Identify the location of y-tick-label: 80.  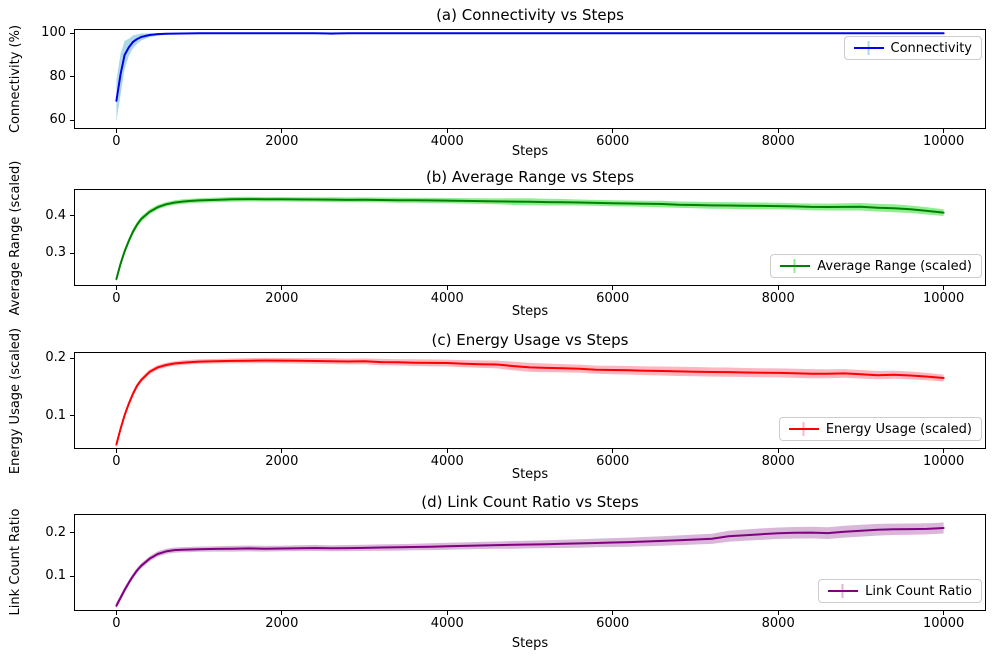
(57, 76).